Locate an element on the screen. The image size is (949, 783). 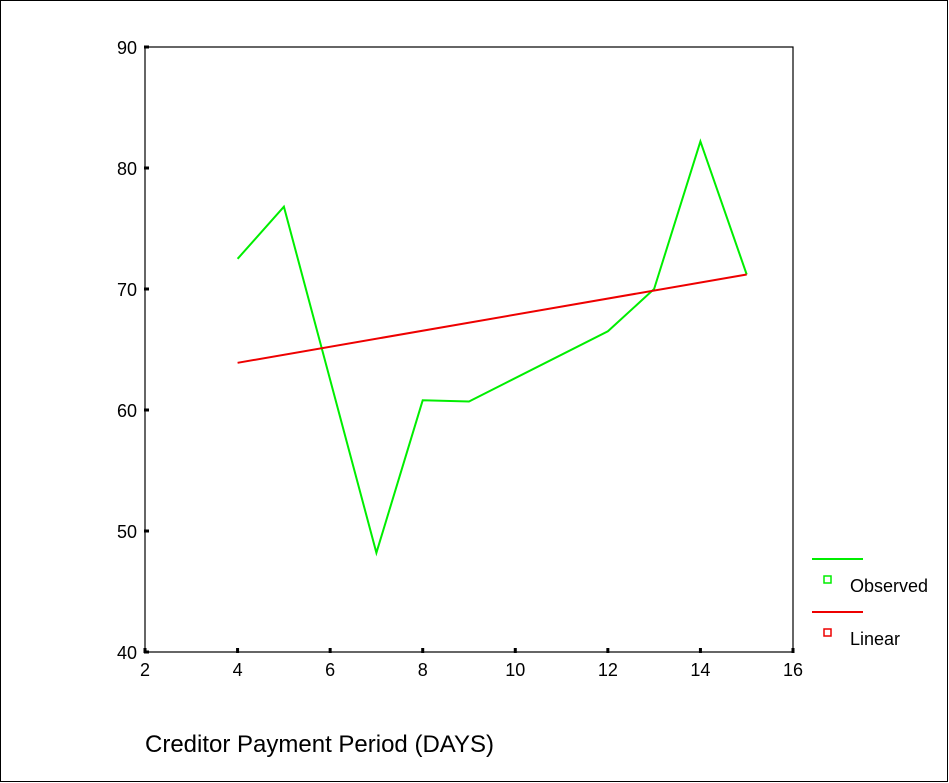
x-tick-label: 10 is located at coordinates (515, 670).